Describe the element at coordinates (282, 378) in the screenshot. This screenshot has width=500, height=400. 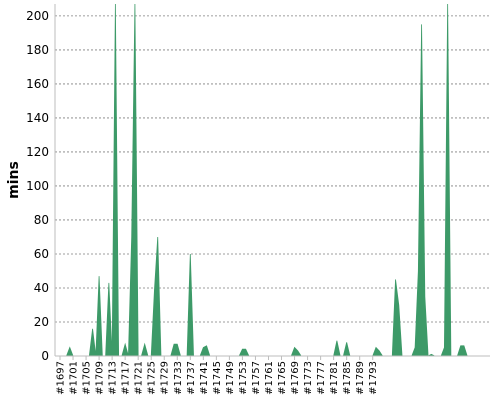
I see `x-tick-label: #1765` at that location.